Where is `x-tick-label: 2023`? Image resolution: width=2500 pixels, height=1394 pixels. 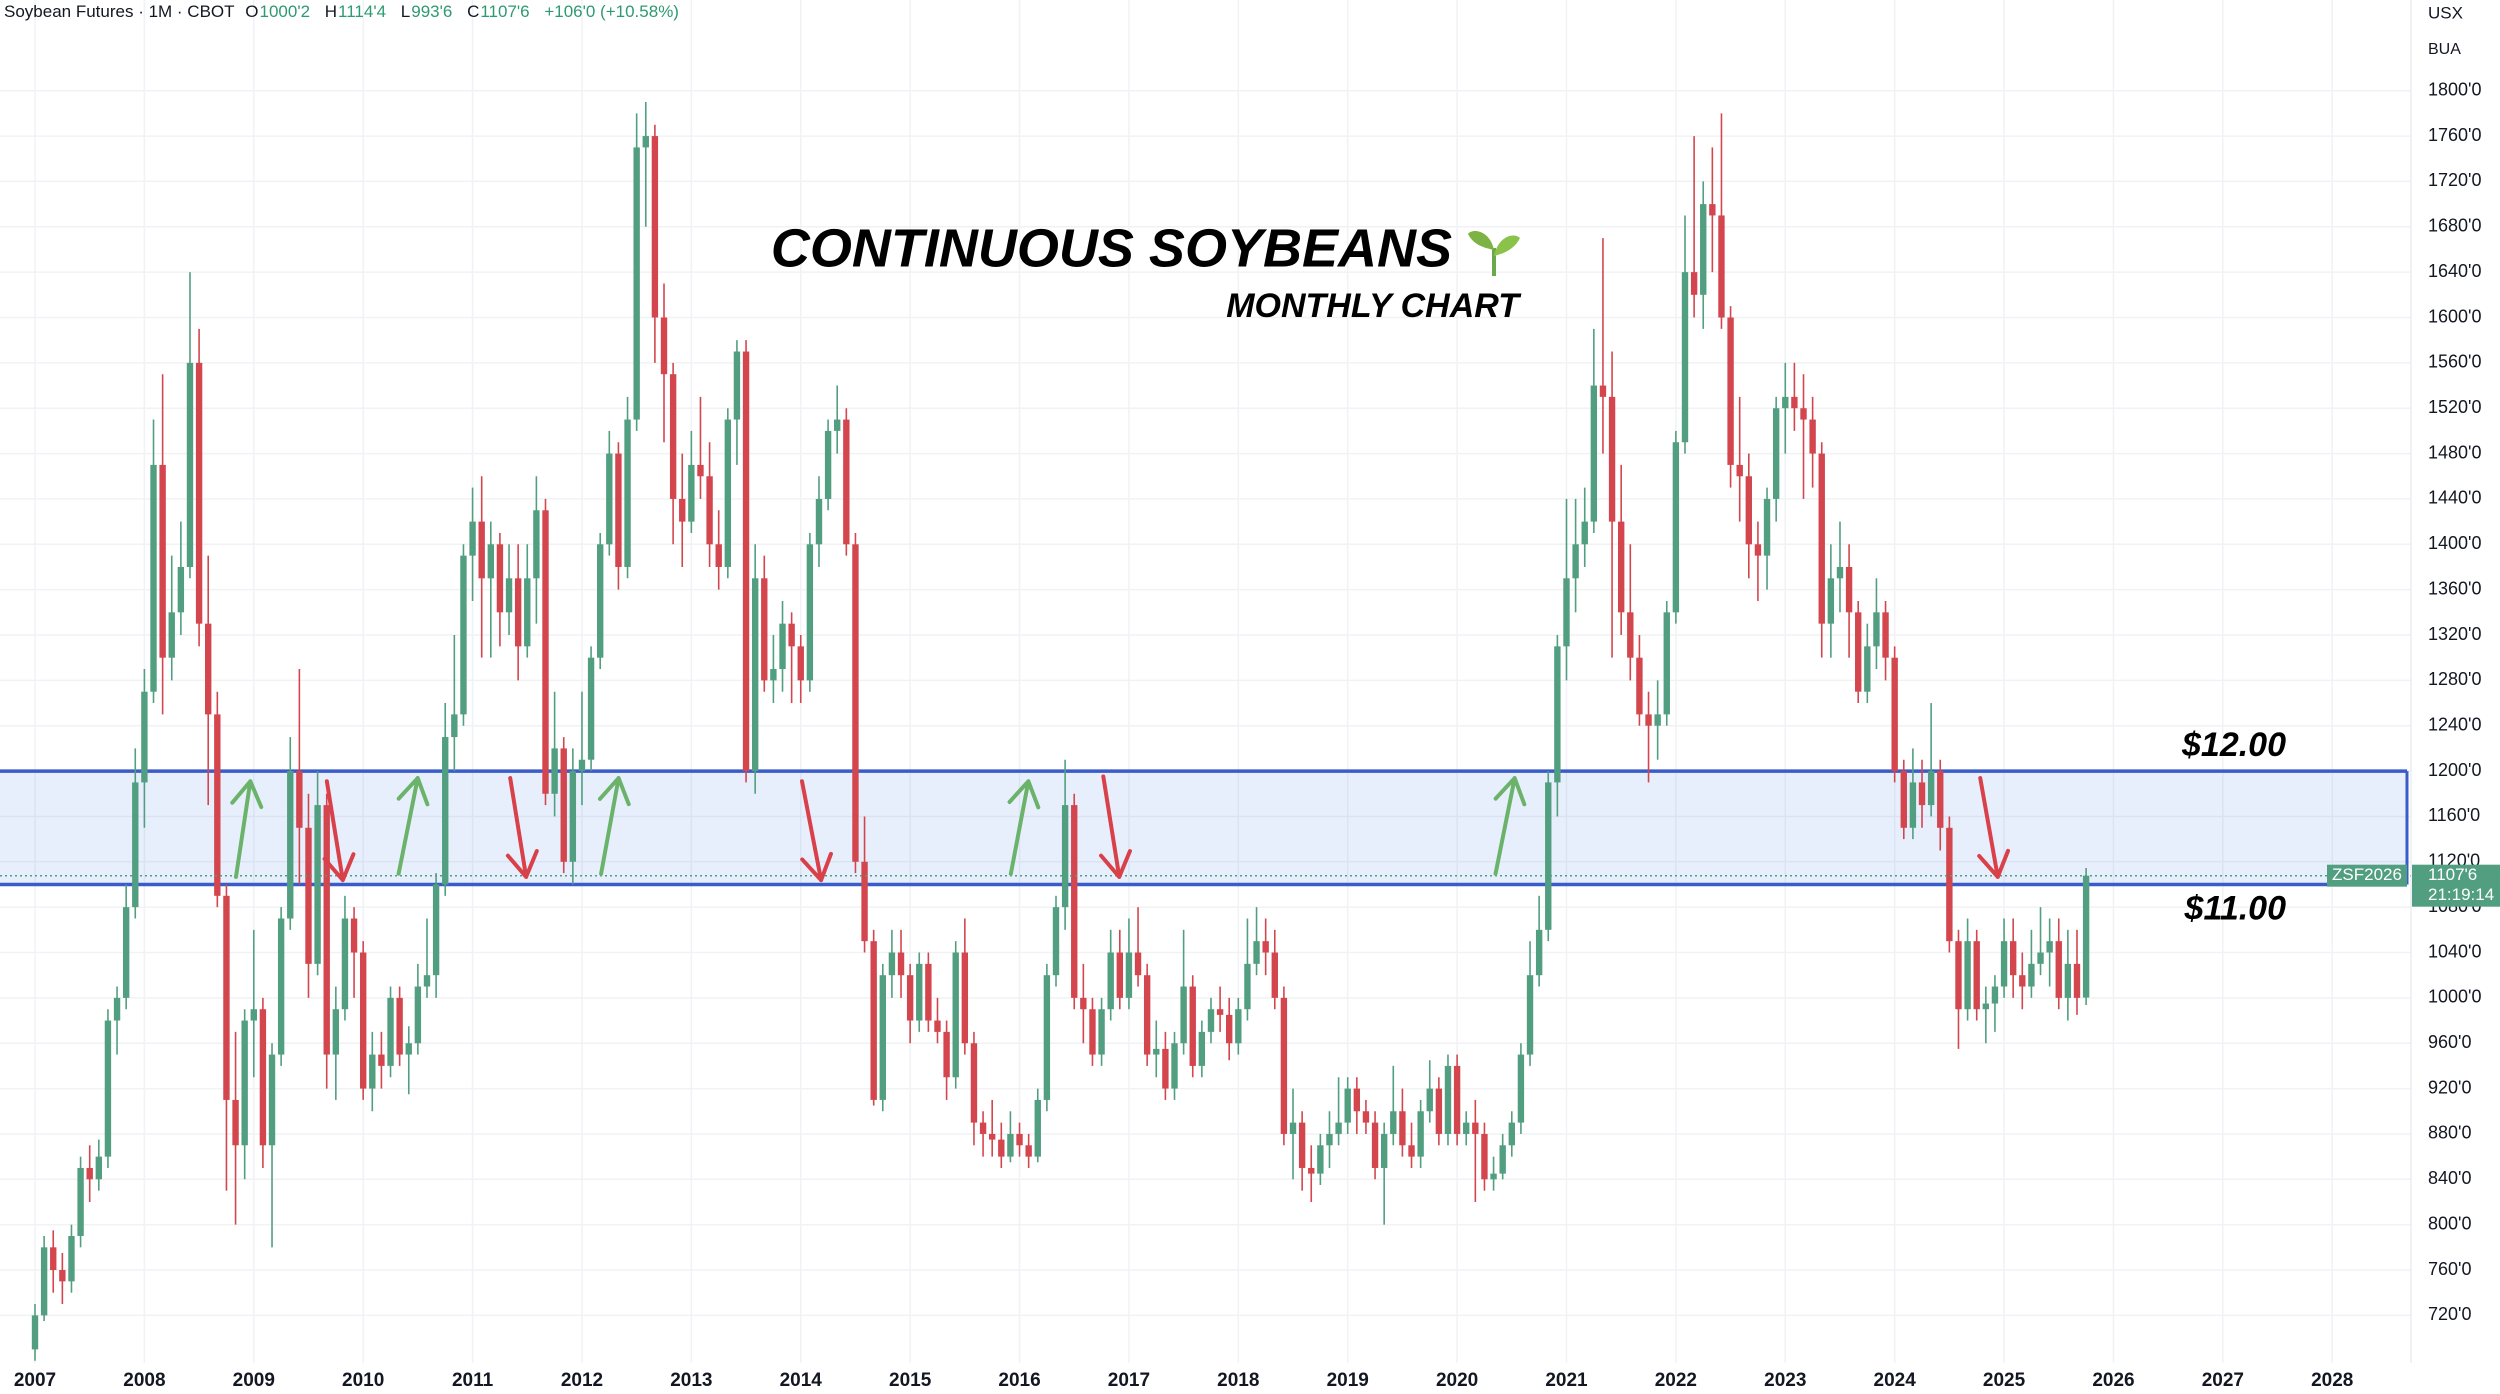
x-tick-label: 2023 is located at coordinates (1785, 1380).